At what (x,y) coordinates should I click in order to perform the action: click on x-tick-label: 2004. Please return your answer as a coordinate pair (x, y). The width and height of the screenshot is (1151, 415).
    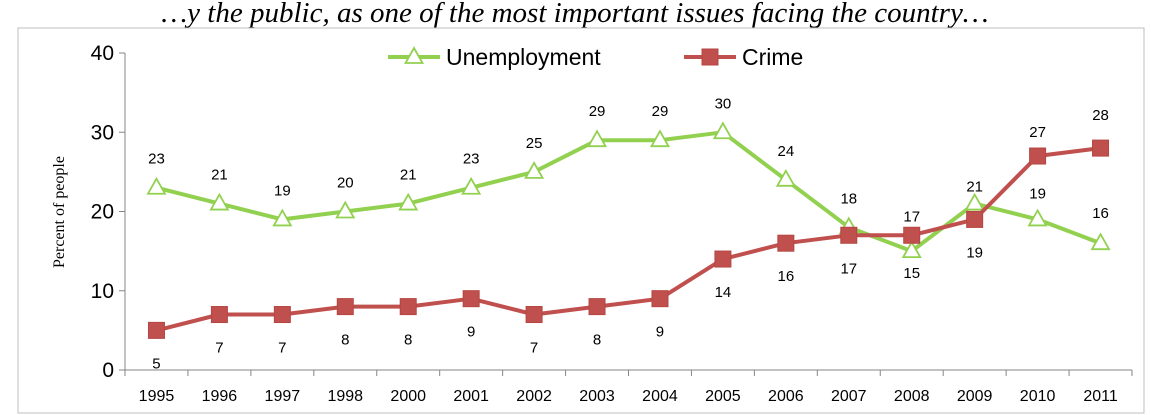
    Looking at the image, I should click on (660, 396).